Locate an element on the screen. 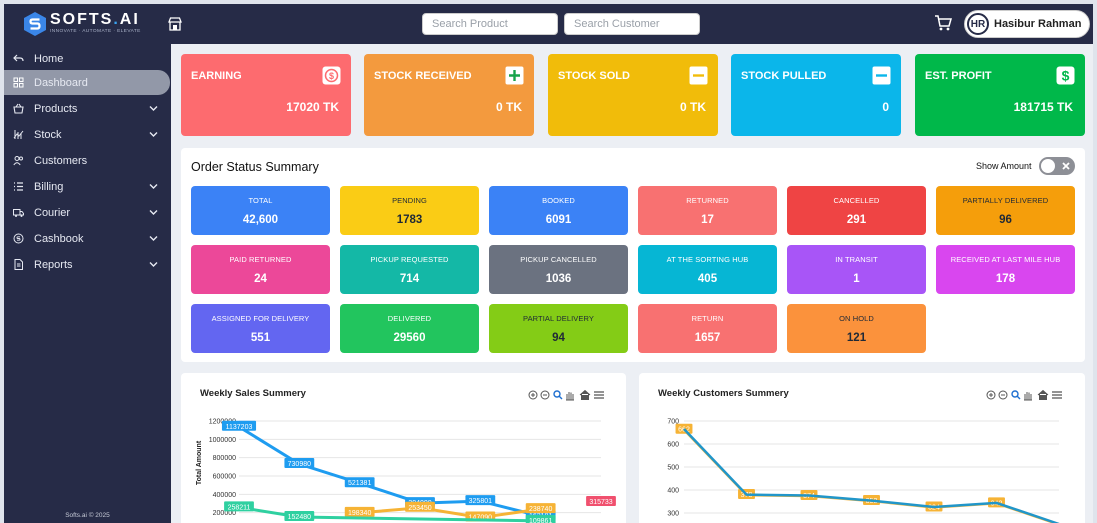 The image size is (1097, 523). sidebar-item-reports: Reports is located at coordinates (87, 264).